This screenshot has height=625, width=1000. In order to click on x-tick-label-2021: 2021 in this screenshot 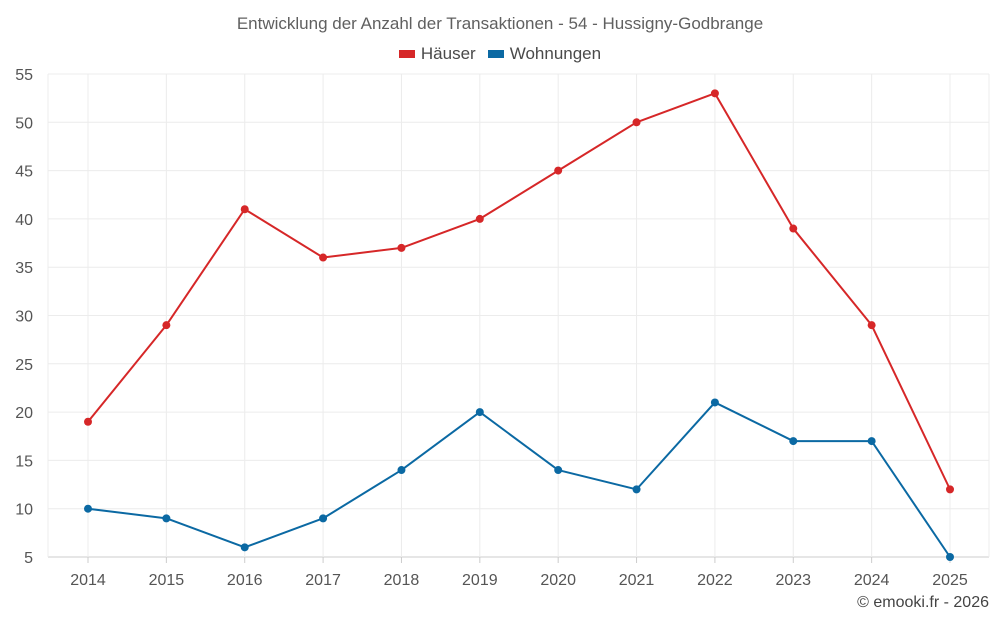, I will do `click(637, 580)`.